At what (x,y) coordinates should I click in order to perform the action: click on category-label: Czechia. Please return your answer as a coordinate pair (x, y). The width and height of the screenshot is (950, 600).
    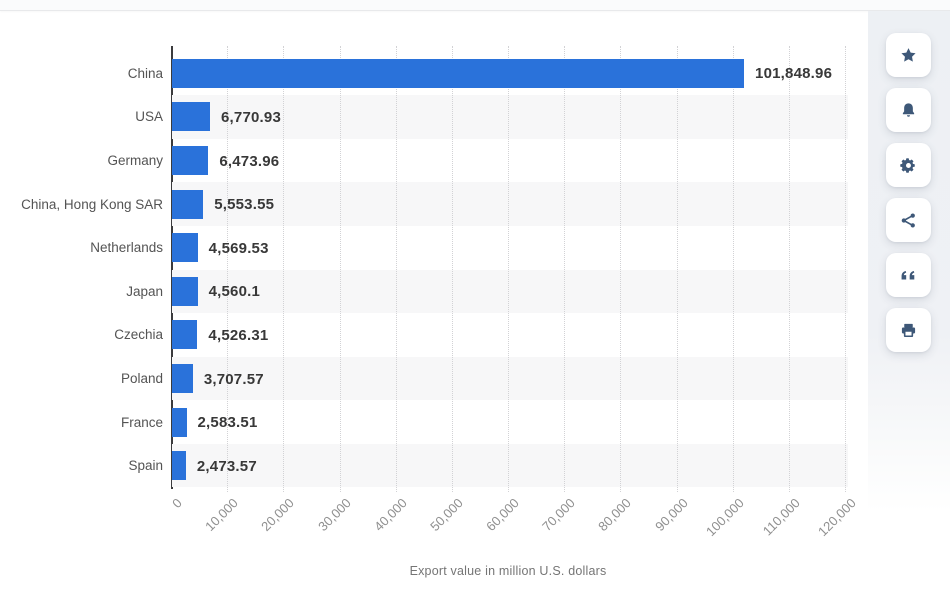
    Looking at the image, I should click on (138, 335).